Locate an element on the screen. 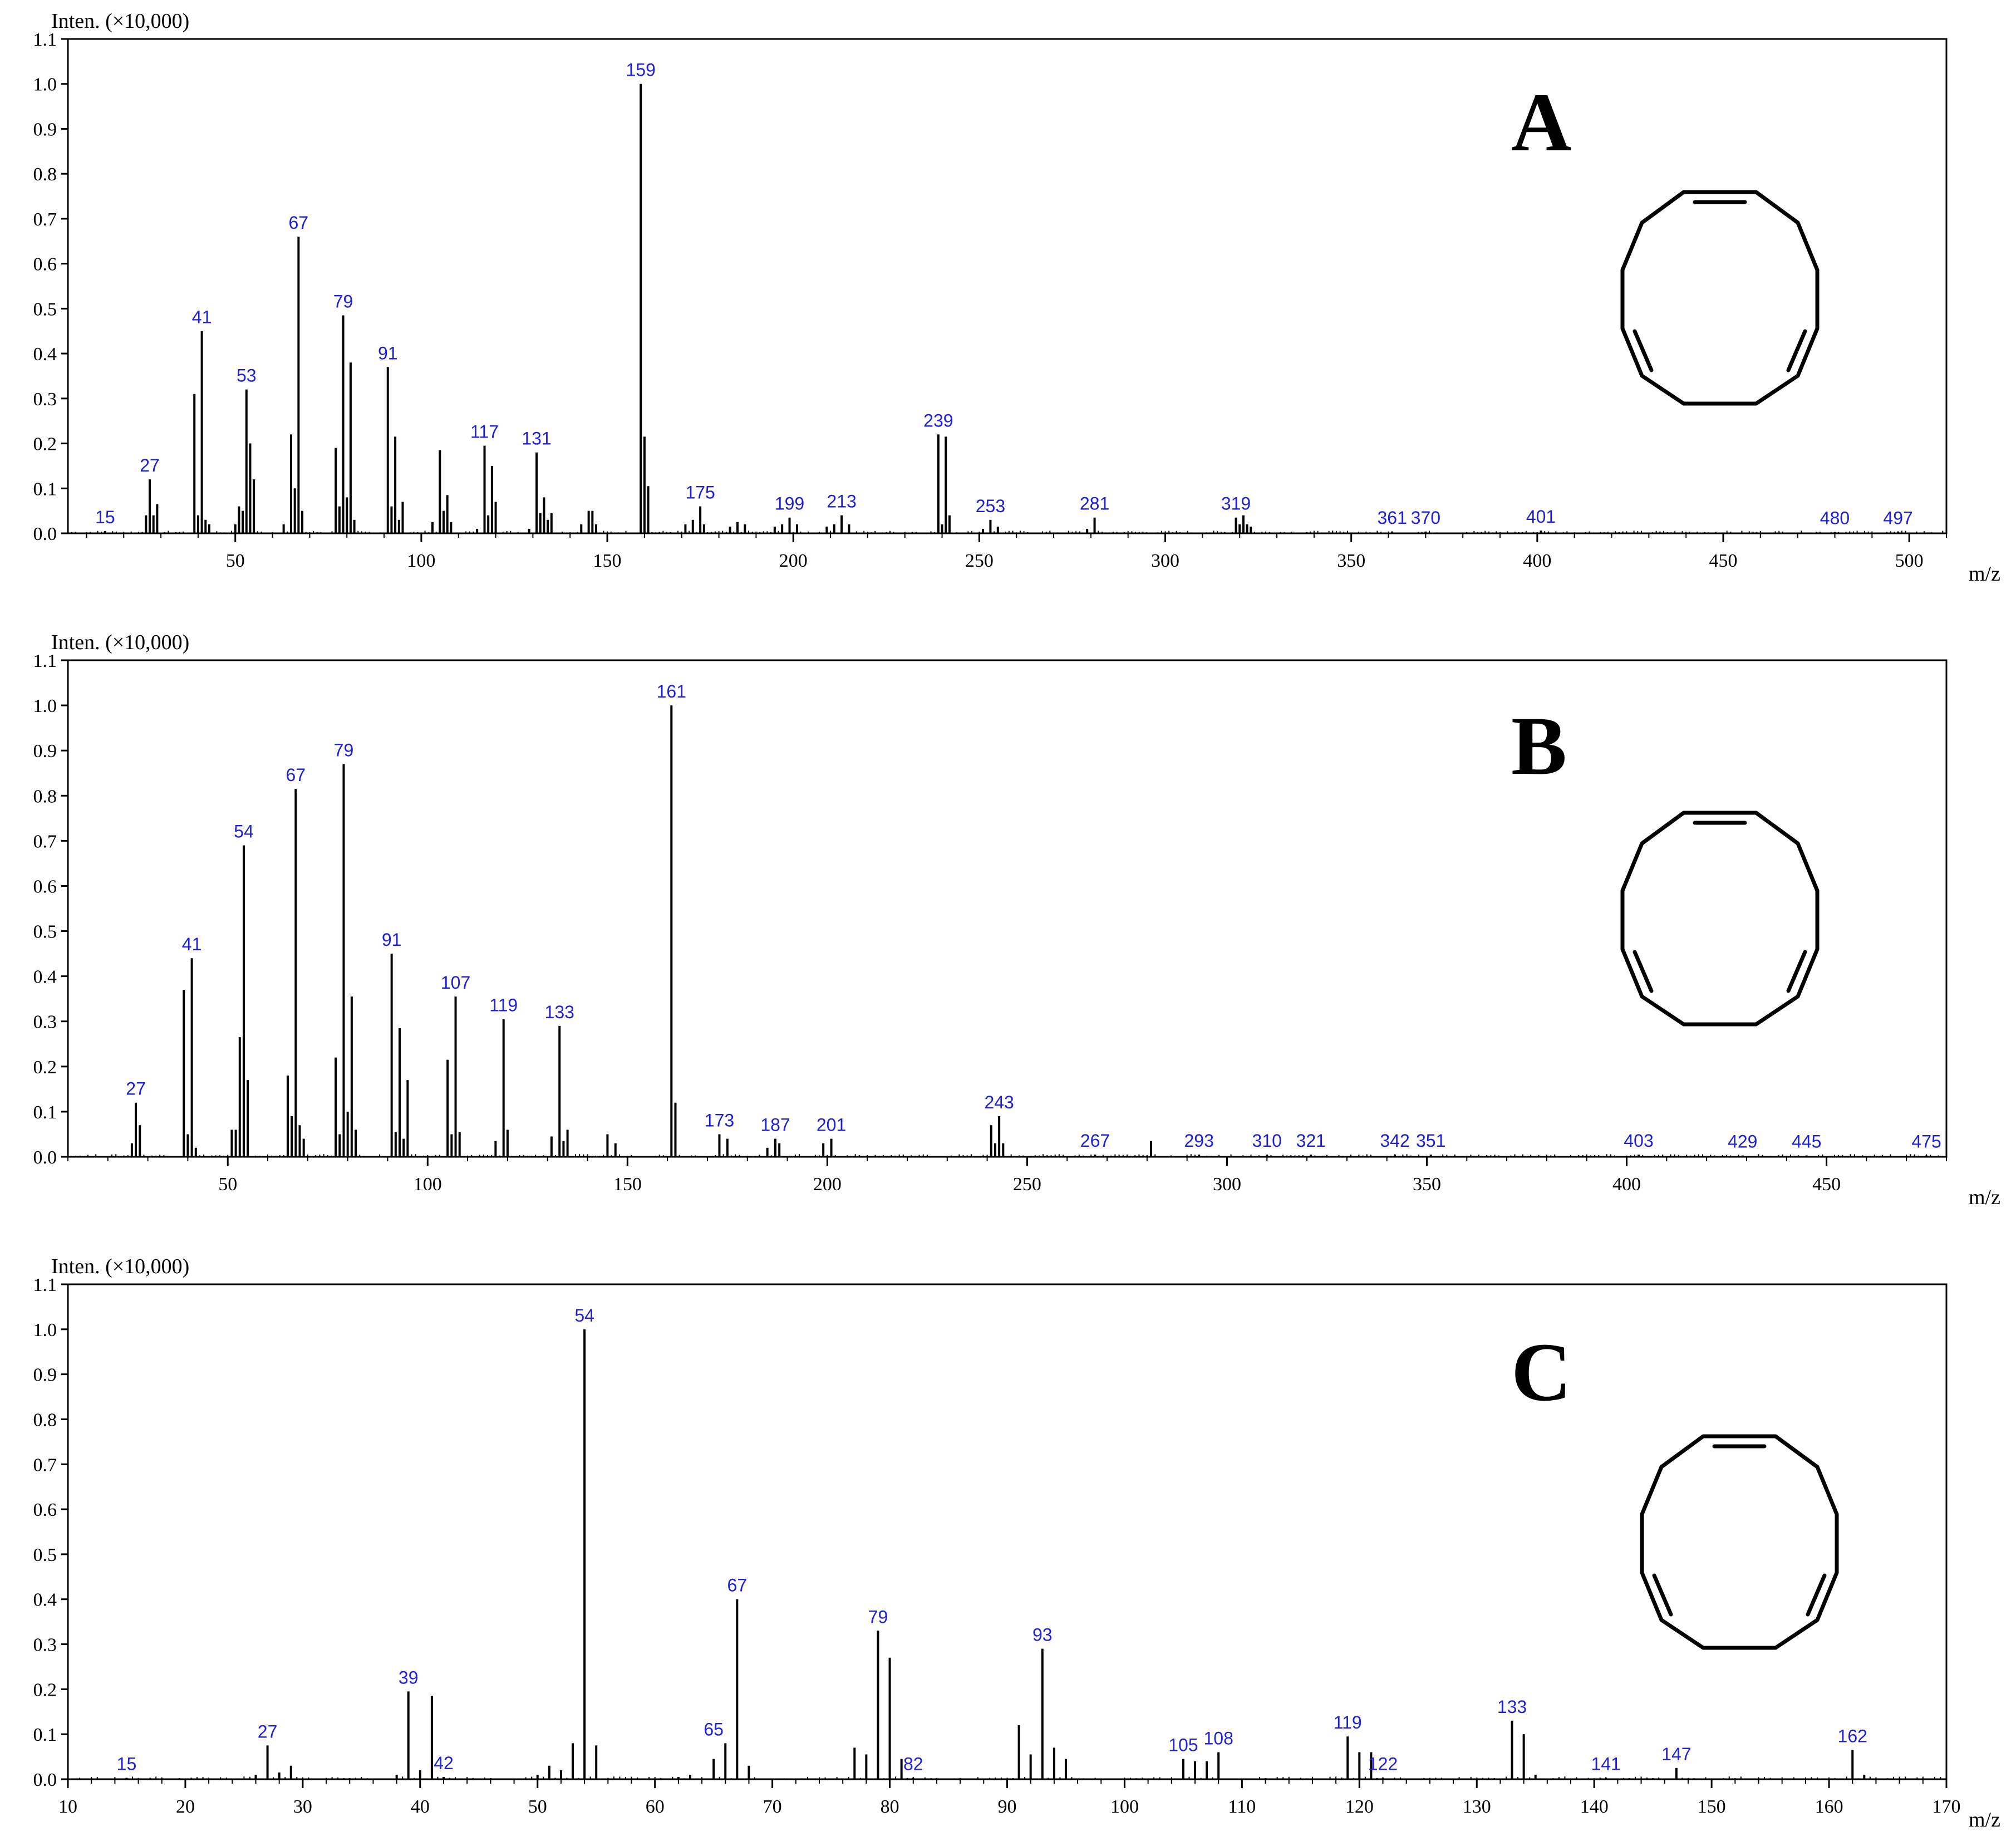 The height and width of the screenshot is (1841, 2016). peak-label: 159 is located at coordinates (641, 70).